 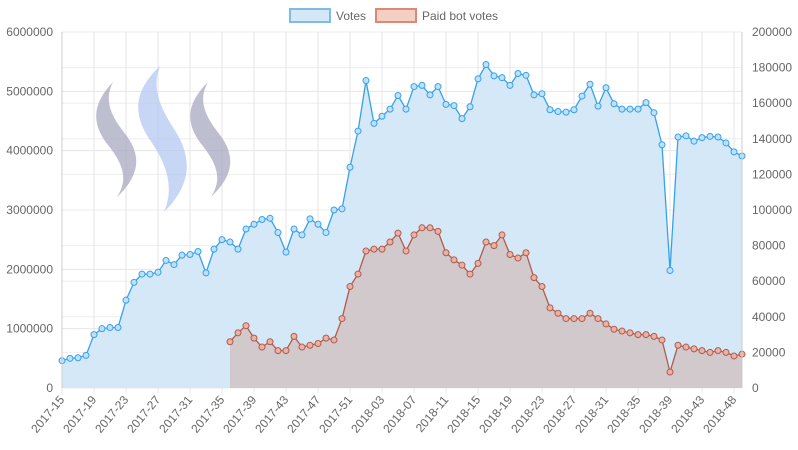 I want to click on x-tick-label: 2018-27, so click(x=559, y=414).